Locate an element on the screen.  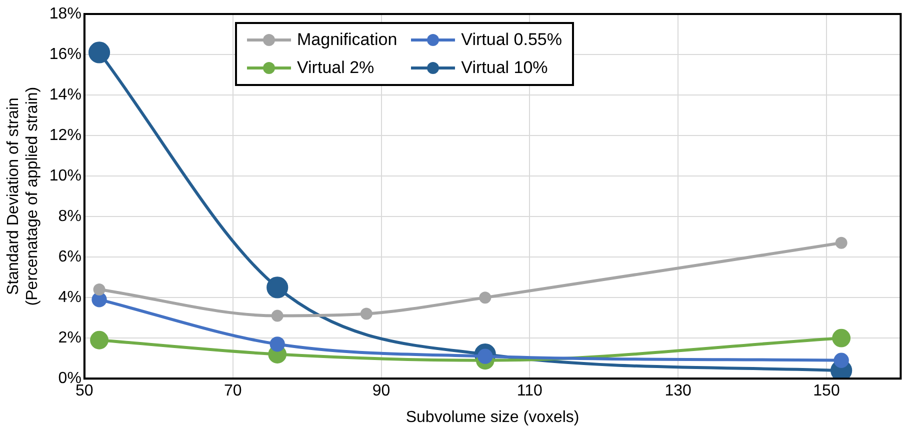
x-tick-label: 150 is located at coordinates (826, 391).